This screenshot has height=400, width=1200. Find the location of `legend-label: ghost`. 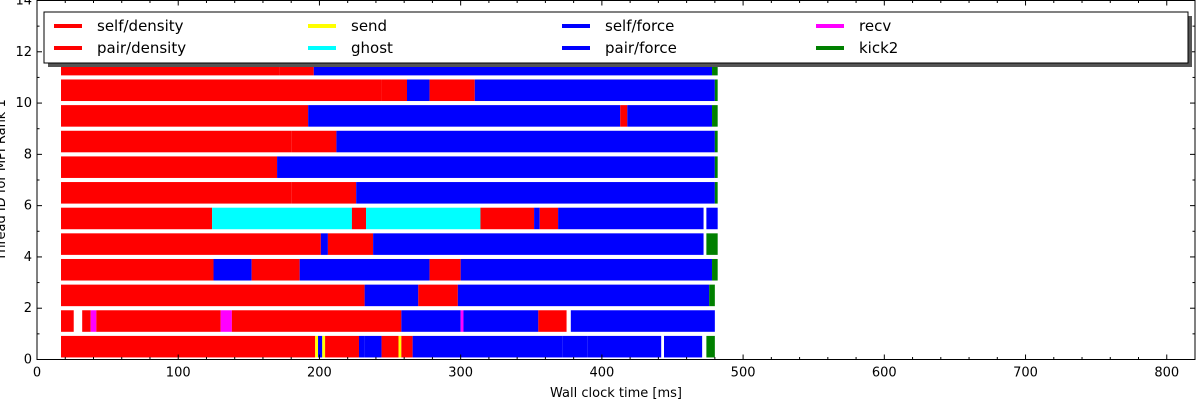

legend-label: ghost is located at coordinates (372, 48).